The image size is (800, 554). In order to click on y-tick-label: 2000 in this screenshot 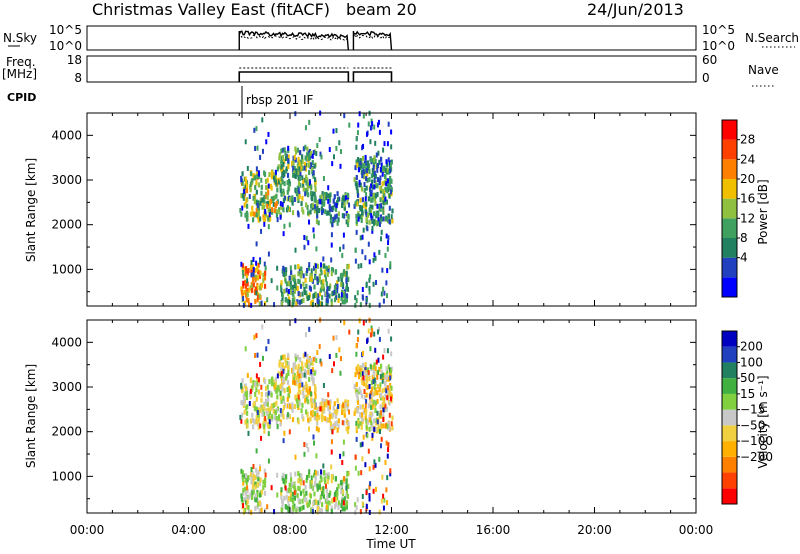, I will do `click(66, 432)`.